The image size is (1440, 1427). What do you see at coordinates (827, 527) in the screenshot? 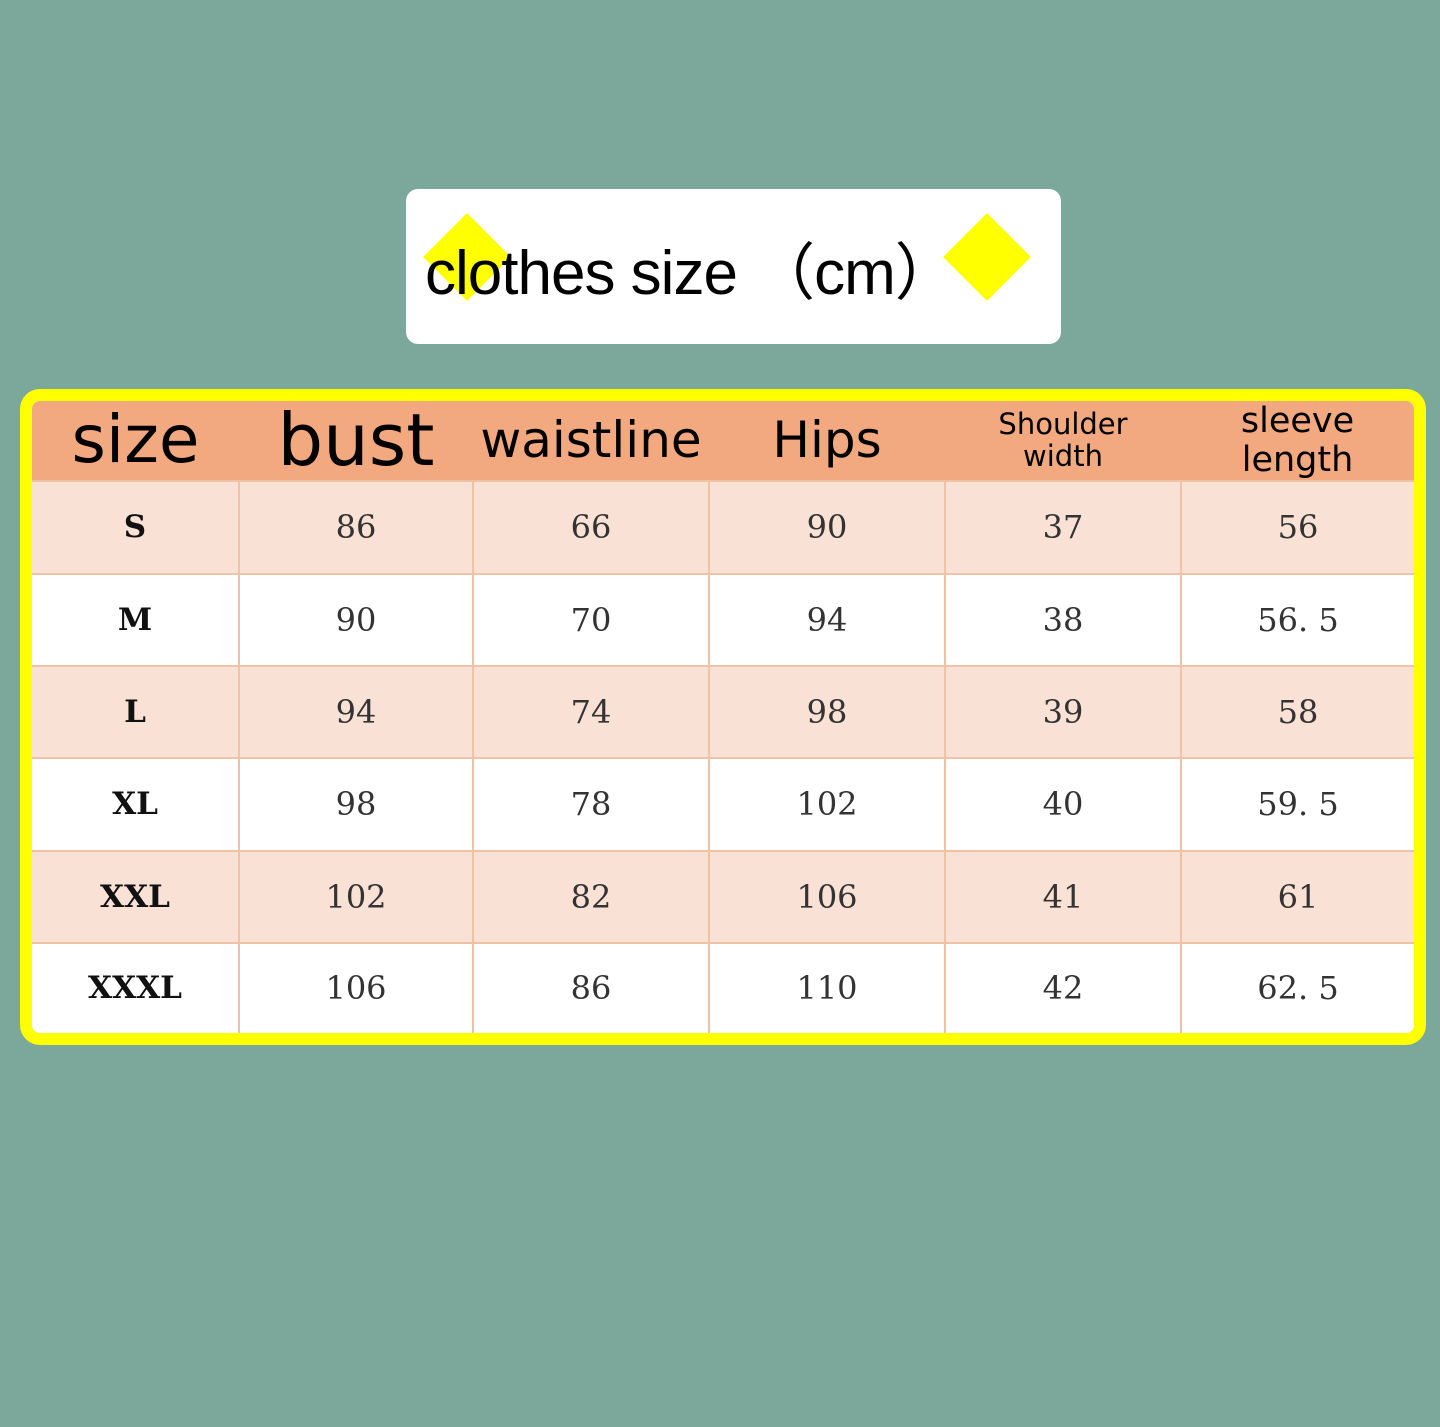
I see `cell-hips: 90` at bounding box center [827, 527].